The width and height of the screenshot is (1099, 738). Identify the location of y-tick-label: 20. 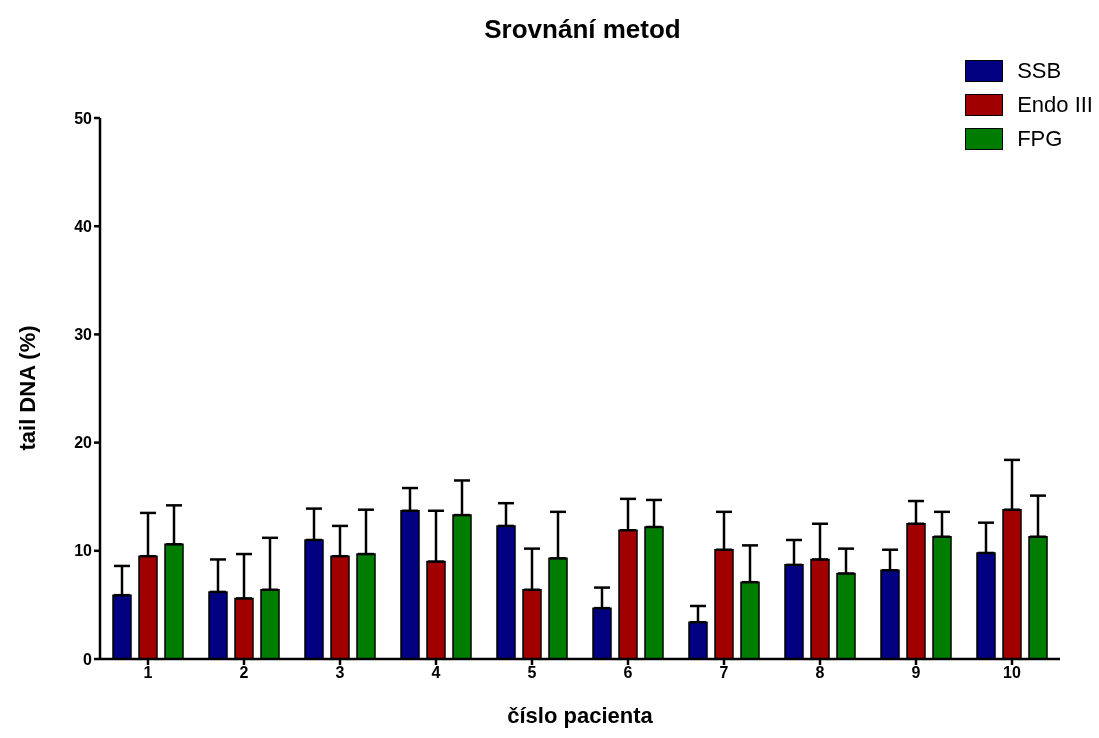
(83, 443).